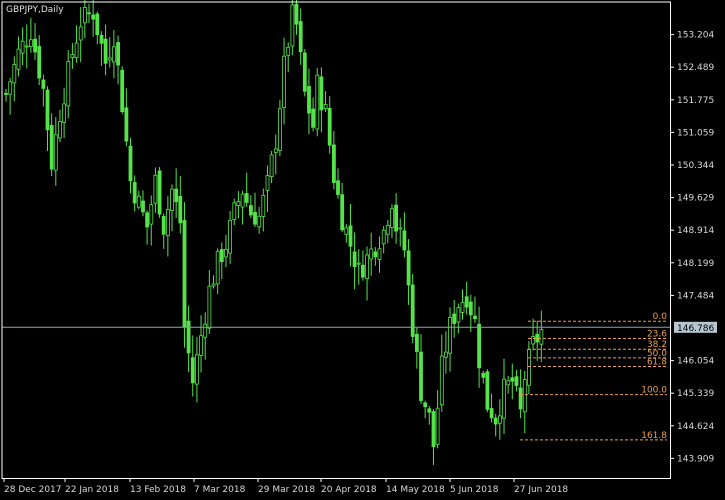 Image resolution: width=725 pixels, height=500 pixels. What do you see at coordinates (657, 345) in the screenshot?
I see `fib-level-label: 38.2` at bounding box center [657, 345].